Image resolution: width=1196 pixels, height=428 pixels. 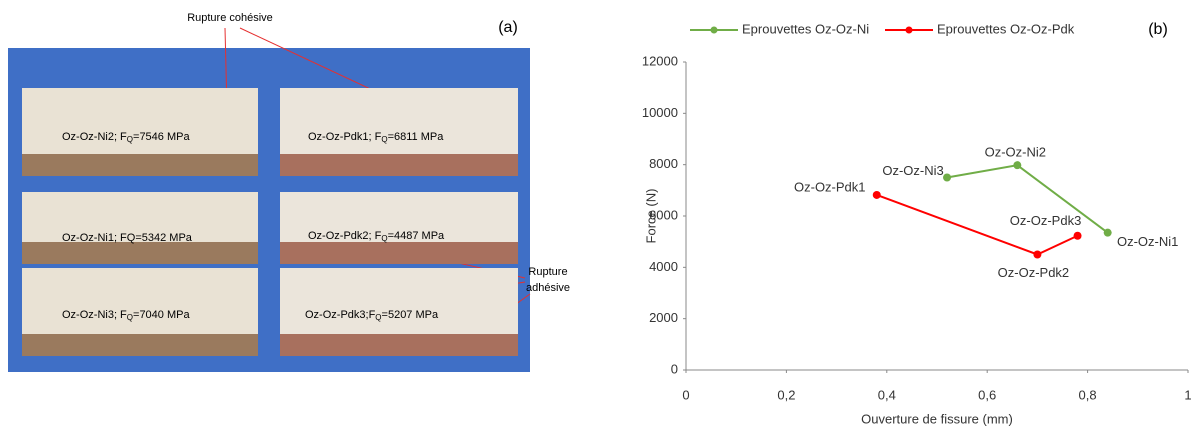 What do you see at coordinates (548, 288) in the screenshot?
I see `annotation: adhésive` at bounding box center [548, 288].